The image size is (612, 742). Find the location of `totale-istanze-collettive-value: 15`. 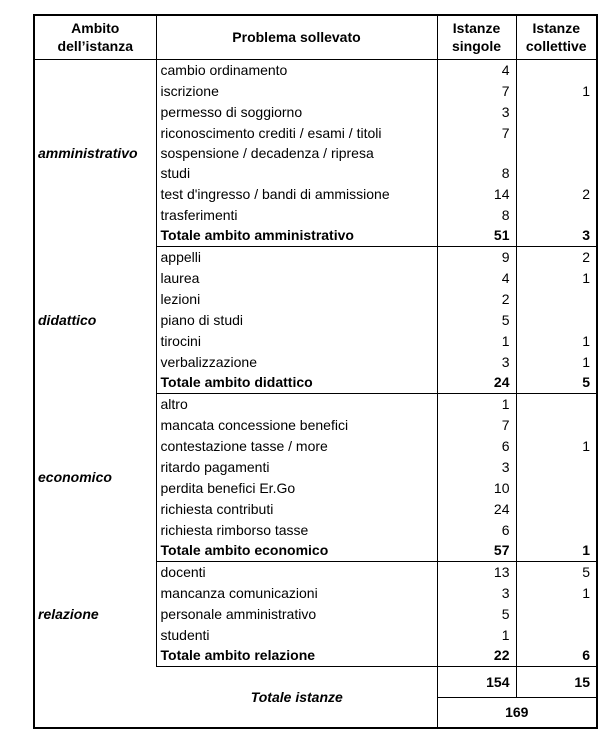

totale-istanze-collettive-value: 15 is located at coordinates (556, 682).